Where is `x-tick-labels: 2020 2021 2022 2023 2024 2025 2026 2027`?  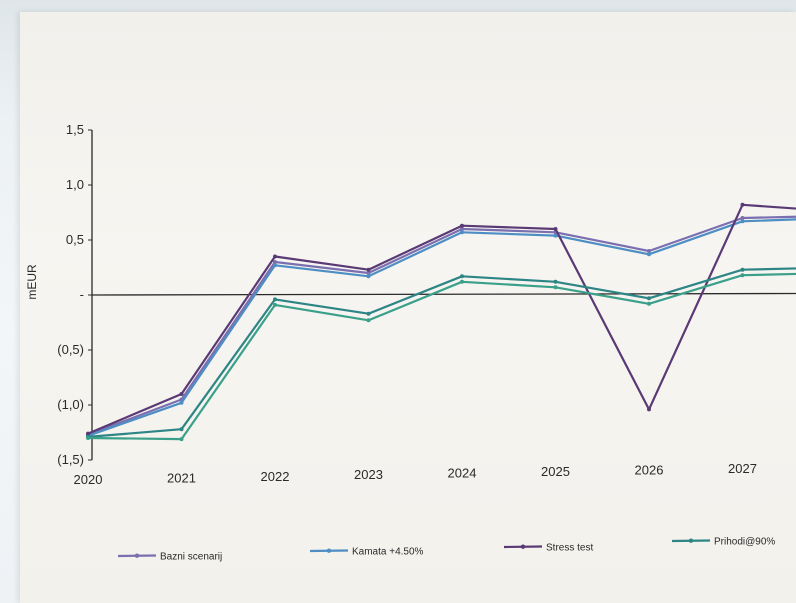
x-tick-labels: 2020 2021 2022 2023 2024 2025 2026 2027 is located at coordinates (415, 474).